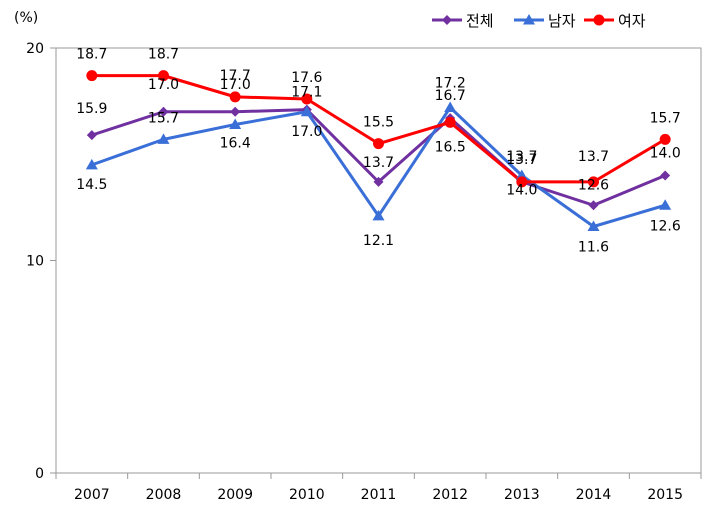 The image size is (718, 510). I want to click on data-label-series-3: 17.6, so click(306, 78).